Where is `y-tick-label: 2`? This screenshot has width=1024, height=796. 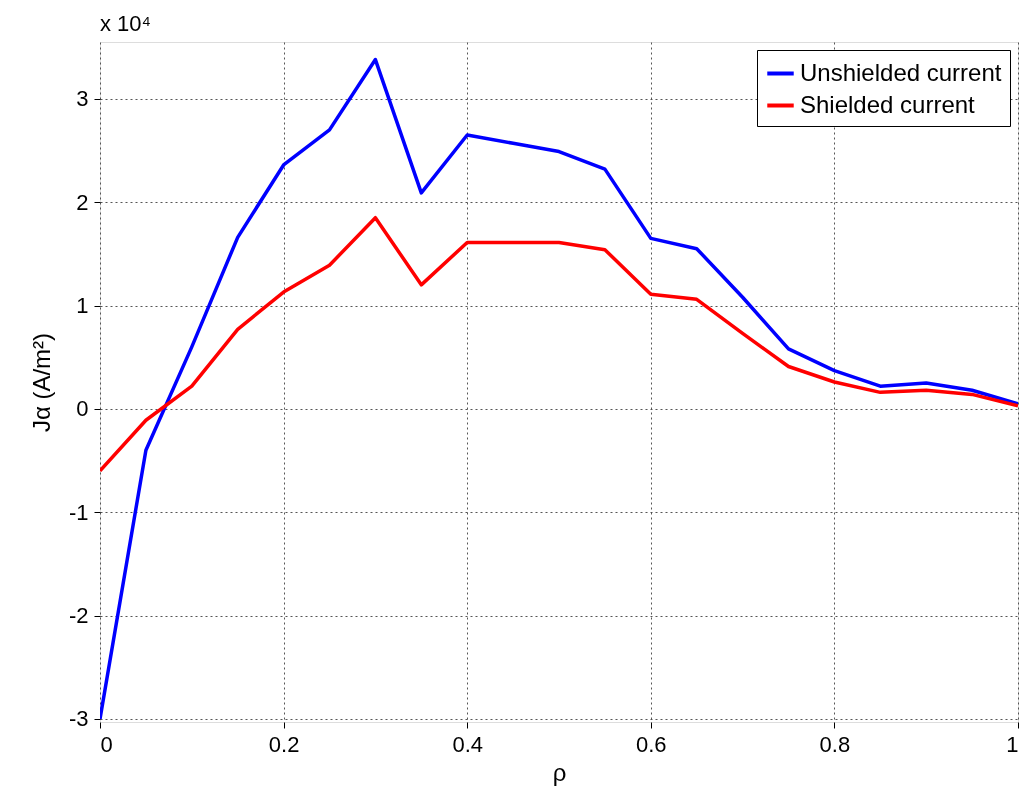 y-tick-label: 2 is located at coordinates (82, 202).